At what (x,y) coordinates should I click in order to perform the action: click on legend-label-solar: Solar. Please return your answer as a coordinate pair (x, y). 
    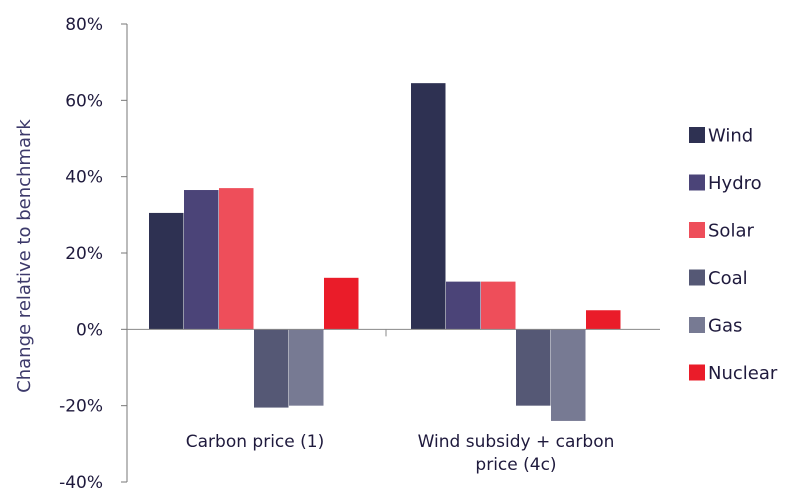
    Looking at the image, I should click on (731, 231).